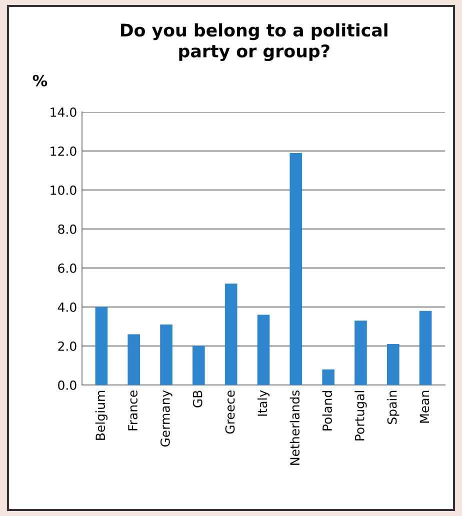 This screenshot has height=516, width=462. I want to click on y-tick-label: 14.0, so click(63, 112).